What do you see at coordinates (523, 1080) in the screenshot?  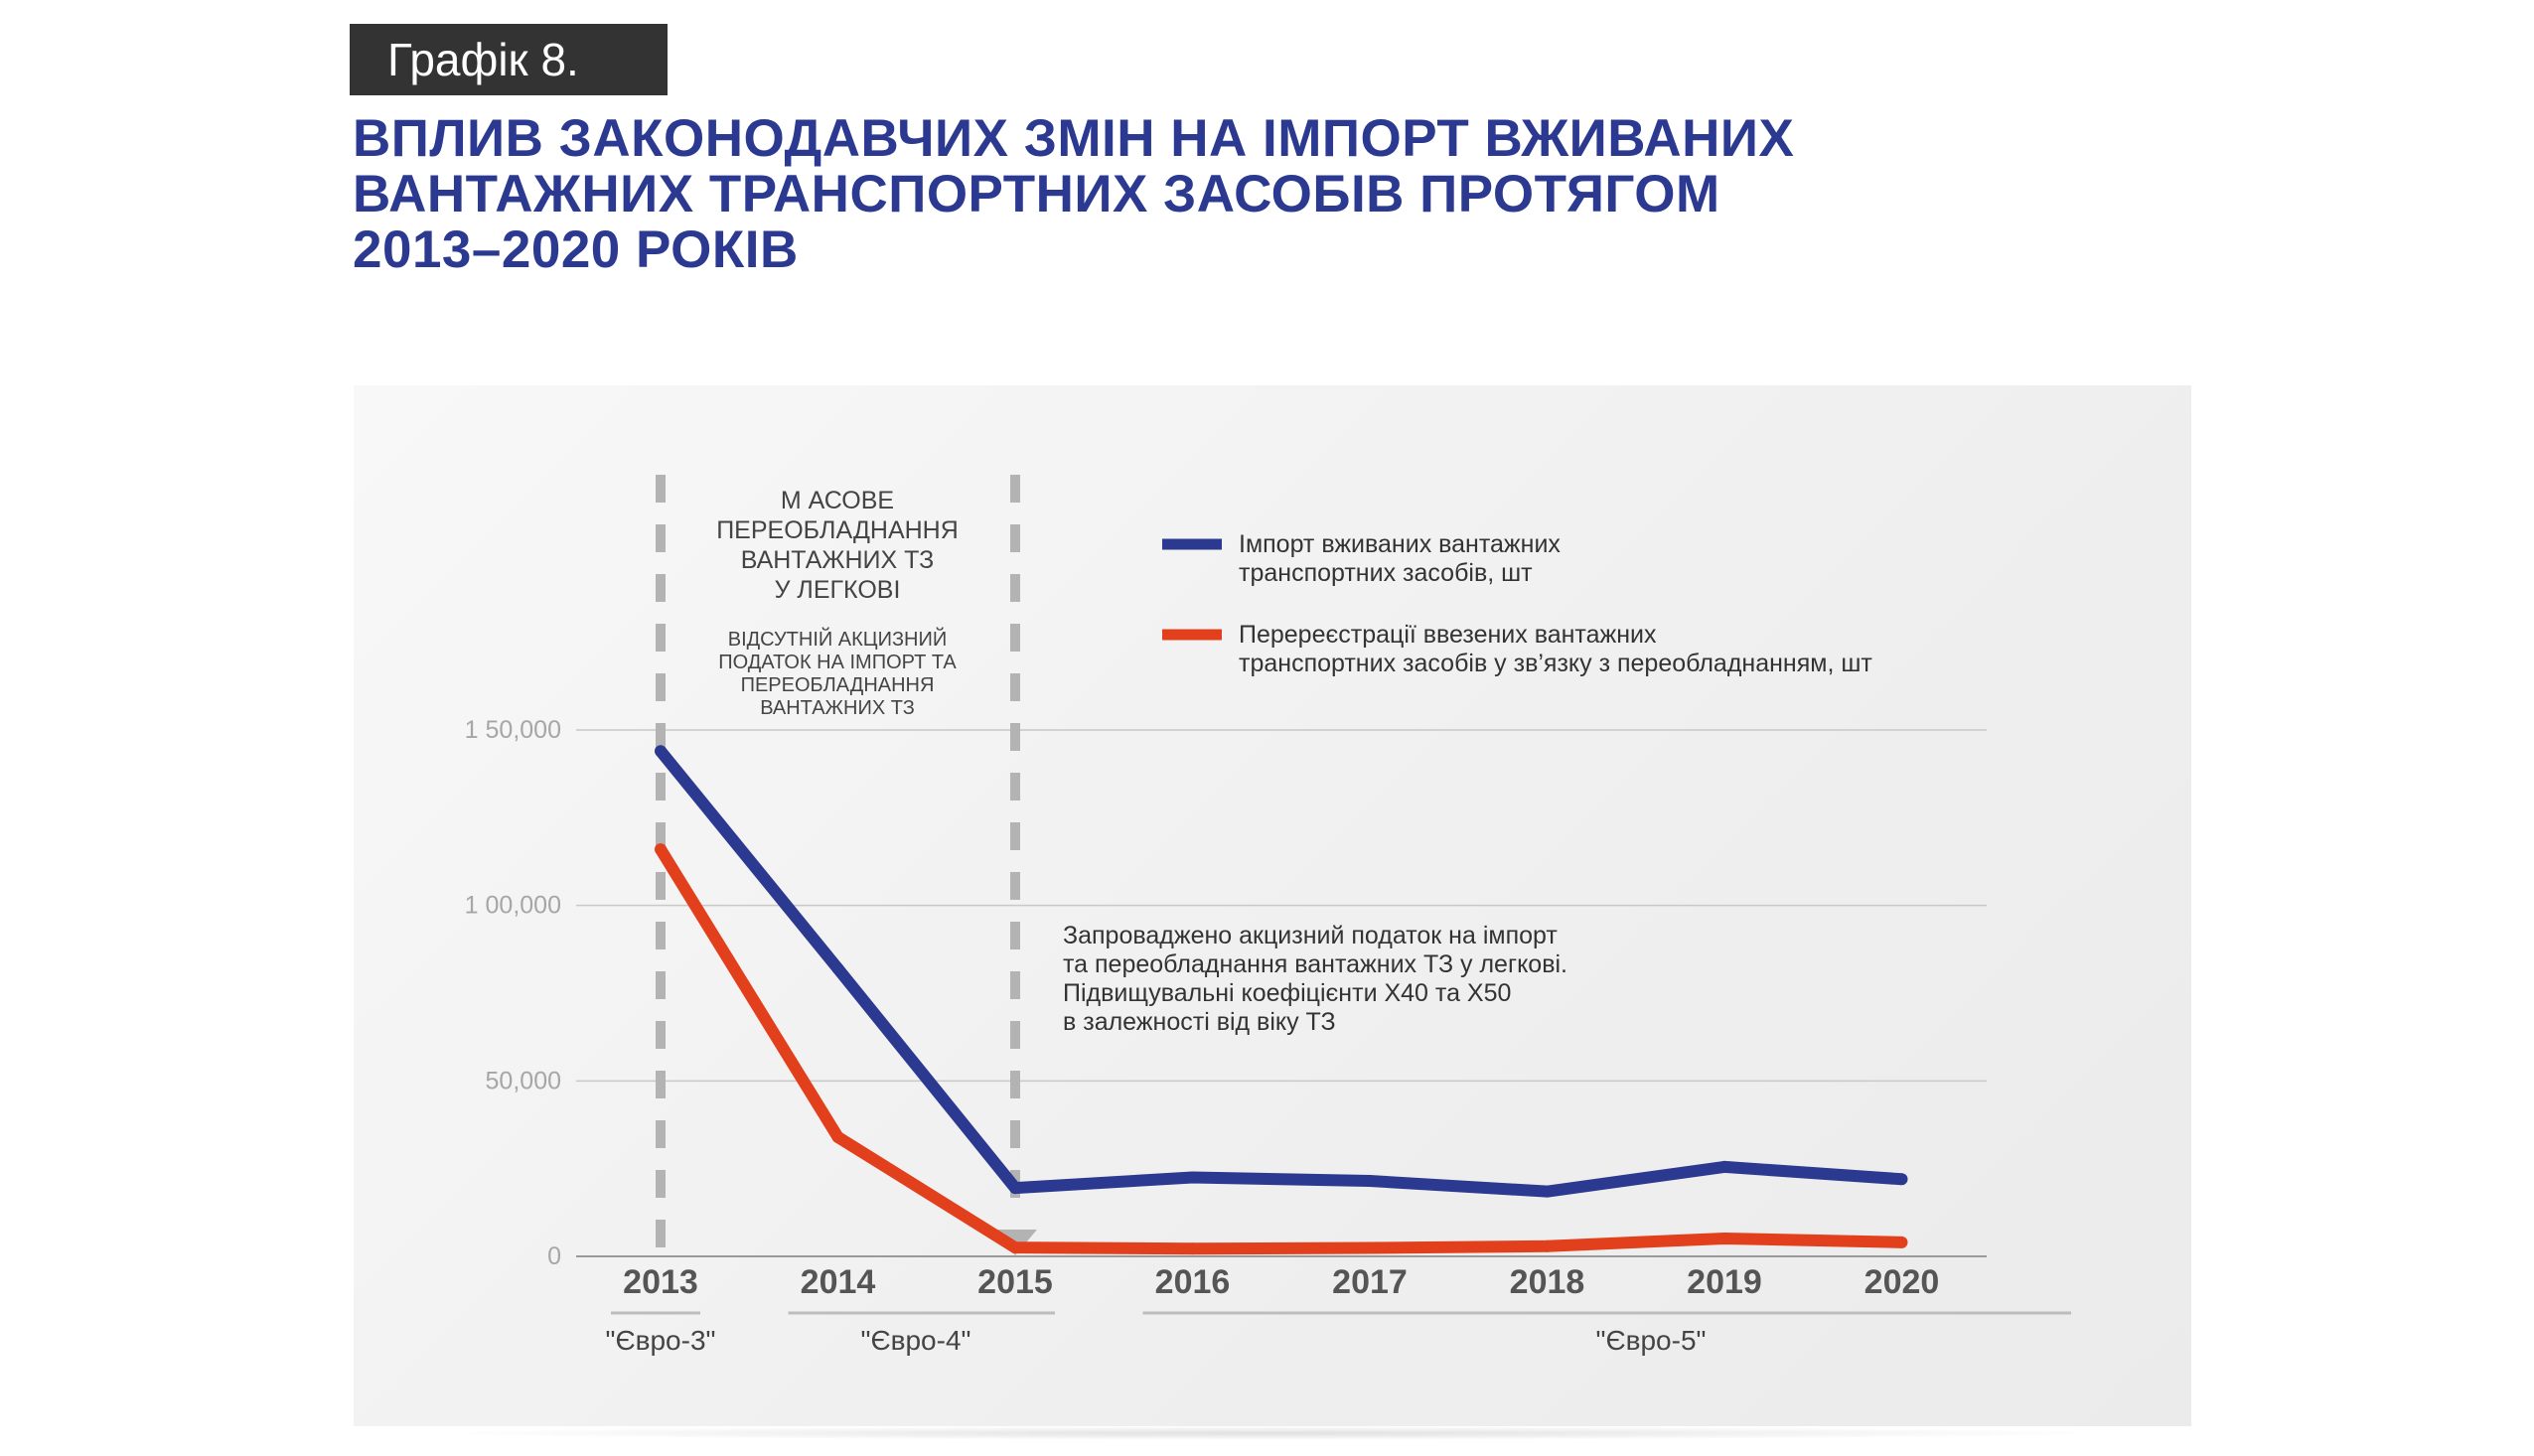 I see `y-tick-label-50000: 50,000` at bounding box center [523, 1080].